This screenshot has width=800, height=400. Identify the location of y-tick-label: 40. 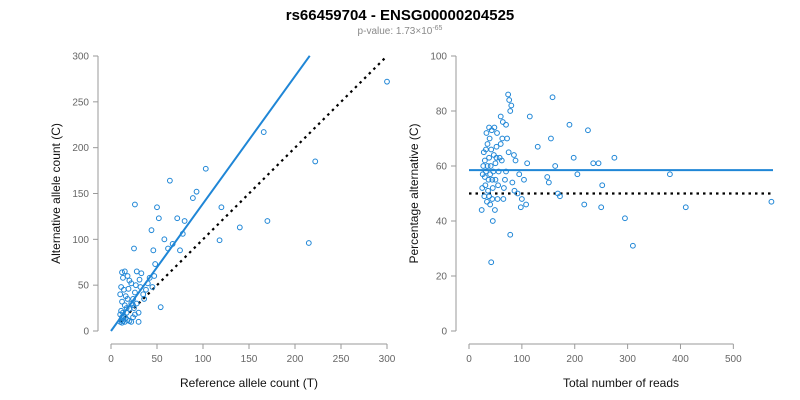
(442, 222).